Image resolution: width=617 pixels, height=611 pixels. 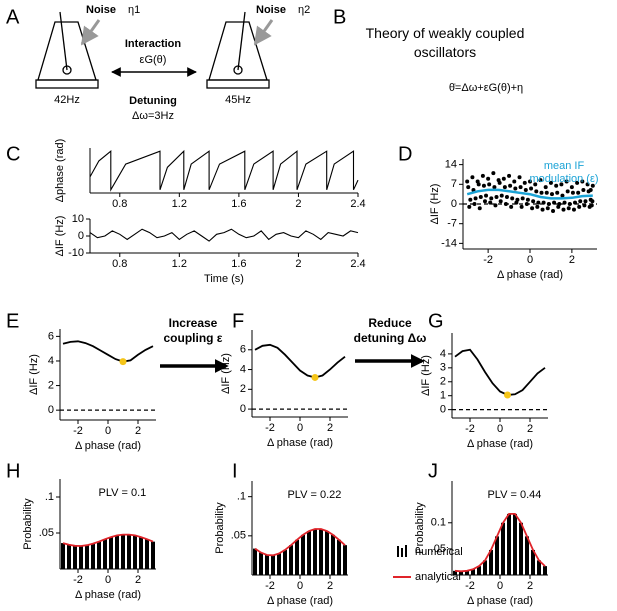 What do you see at coordinates (51, 385) in the screenshot?
I see `y-tick-label: 2` at bounding box center [51, 385].